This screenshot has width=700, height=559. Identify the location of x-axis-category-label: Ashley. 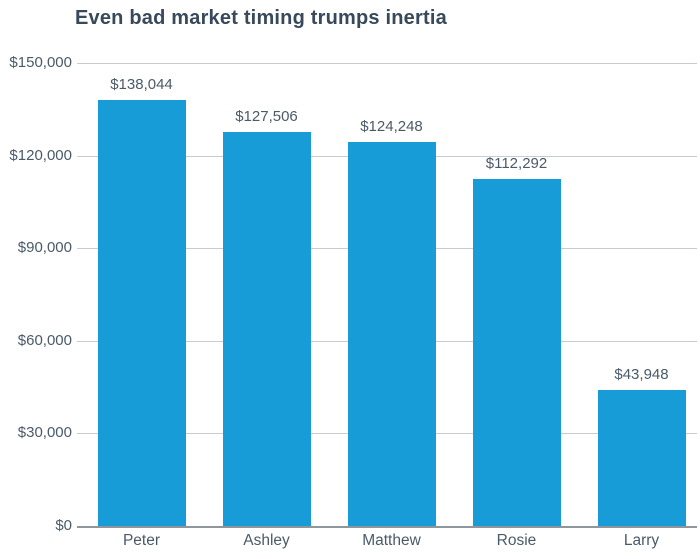
(266, 540).